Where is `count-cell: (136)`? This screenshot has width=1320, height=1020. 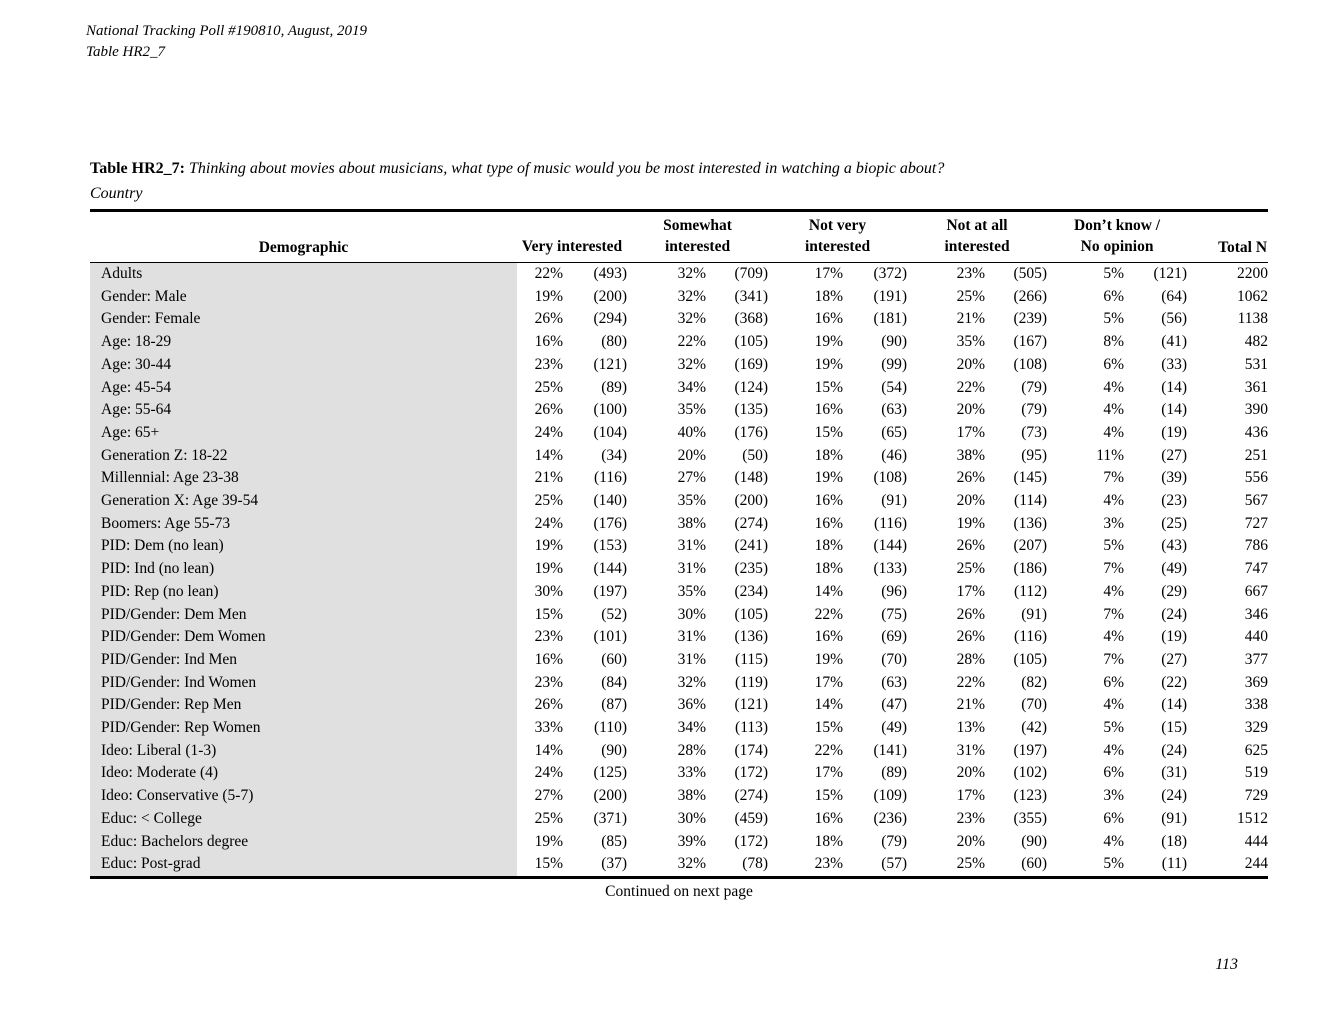 count-cell: (136) is located at coordinates (1030, 523).